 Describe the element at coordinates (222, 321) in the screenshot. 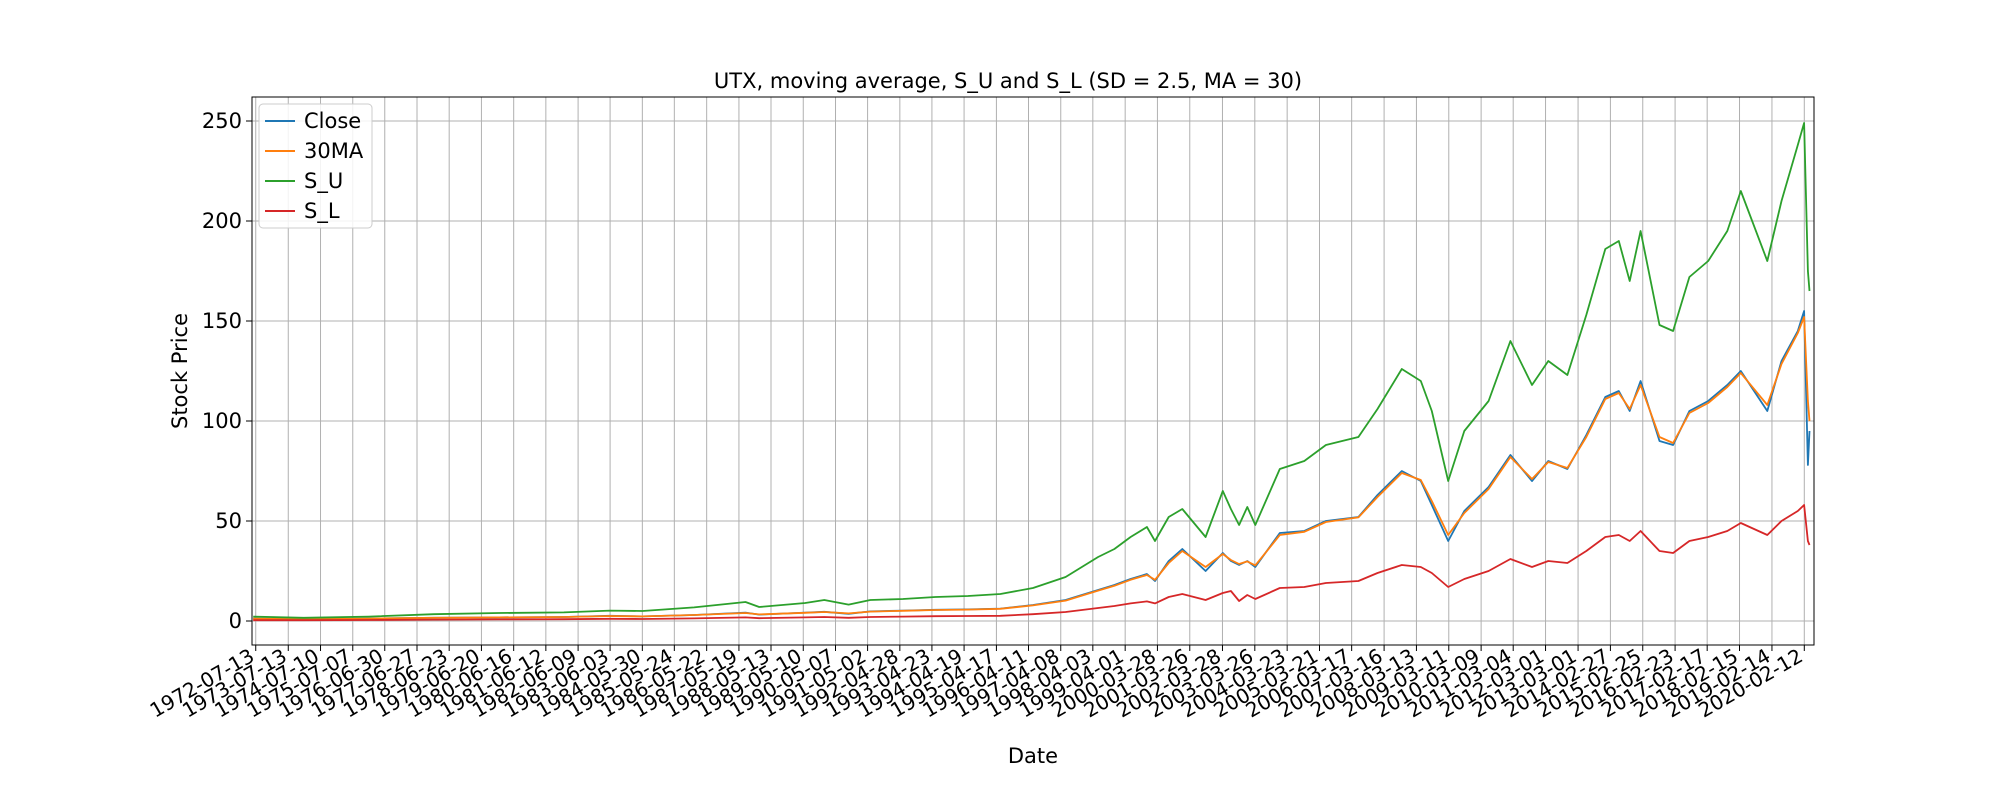

I see `y-tick-label: 150` at that location.